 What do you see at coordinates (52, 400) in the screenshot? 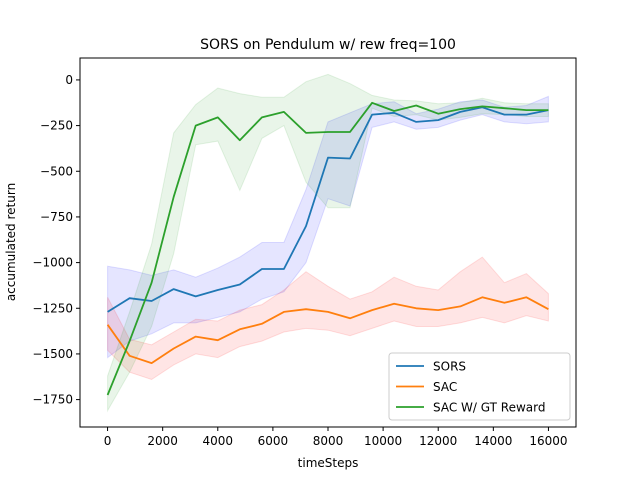
I see `y-tick-label: −1750` at bounding box center [52, 400].